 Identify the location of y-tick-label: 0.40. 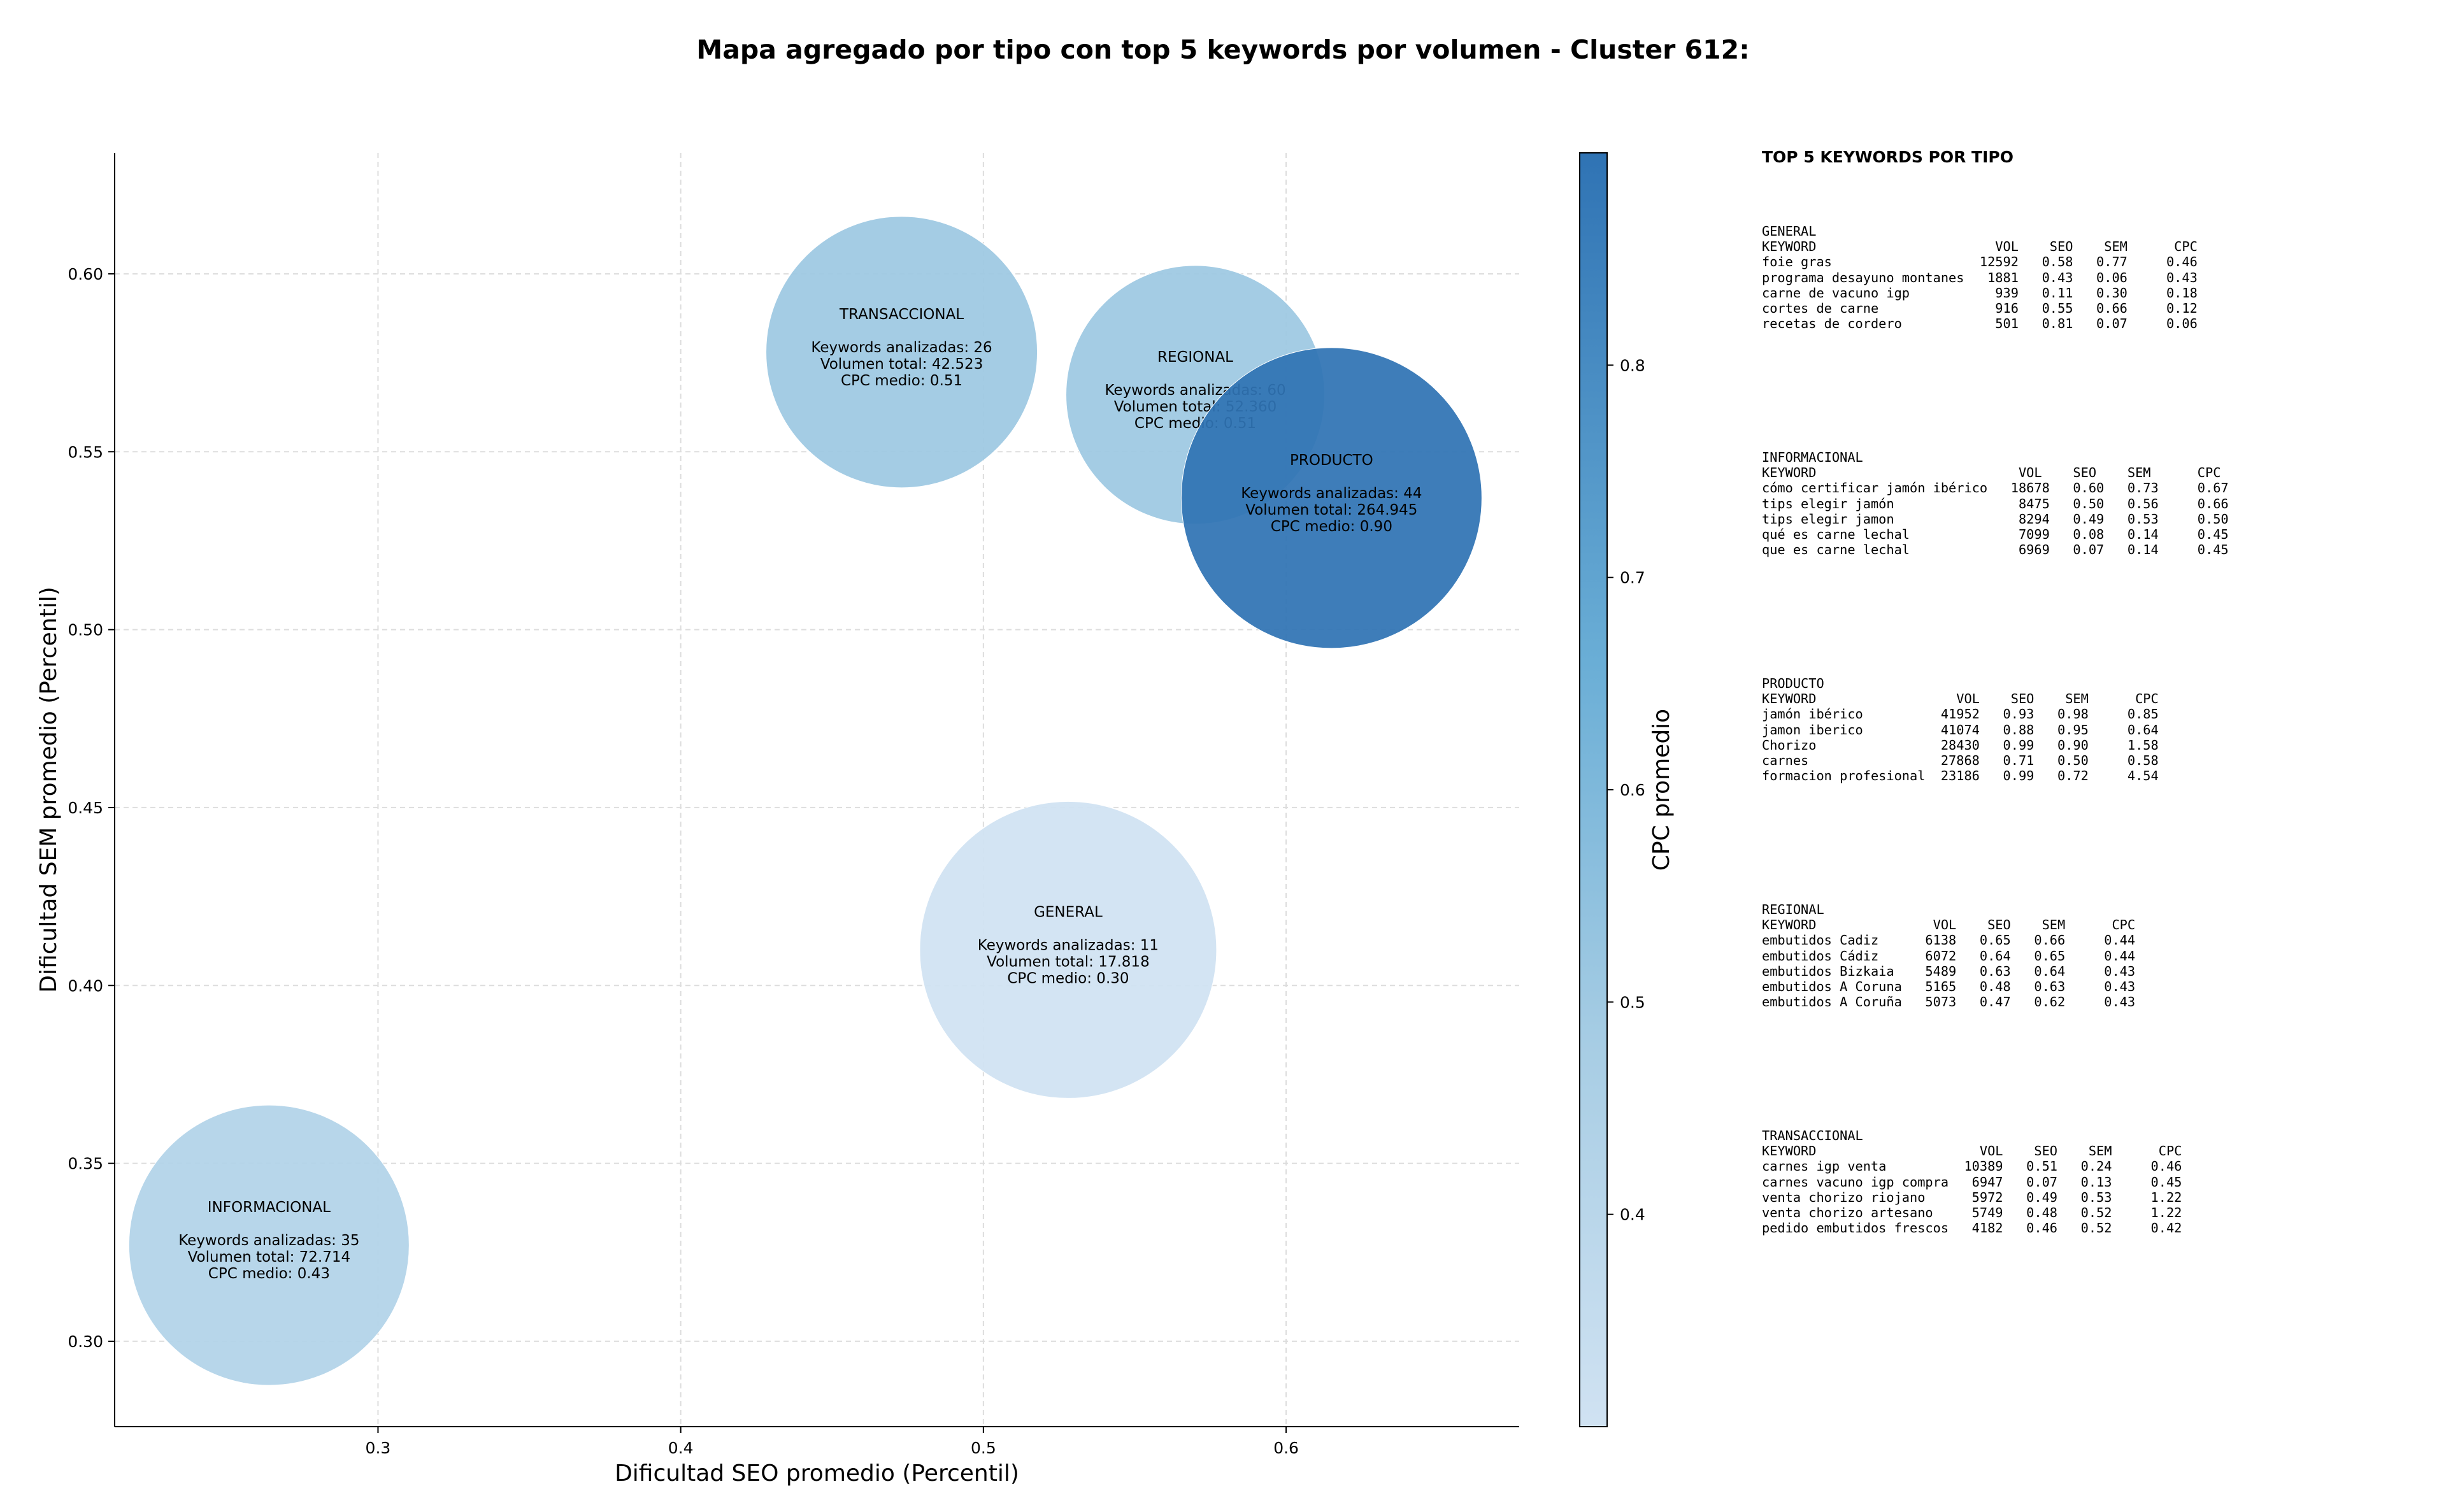
(85, 985).